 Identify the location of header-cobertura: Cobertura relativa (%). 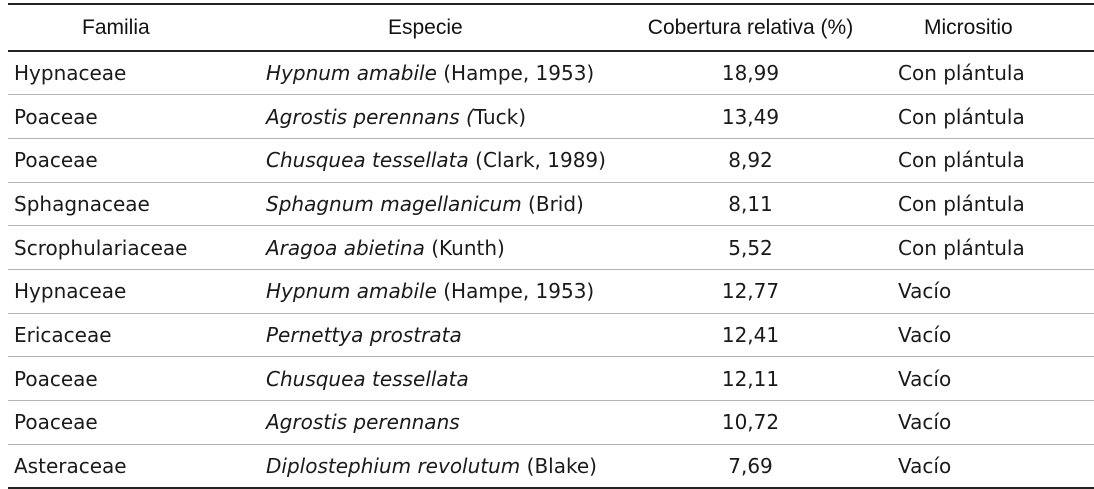
(750, 27).